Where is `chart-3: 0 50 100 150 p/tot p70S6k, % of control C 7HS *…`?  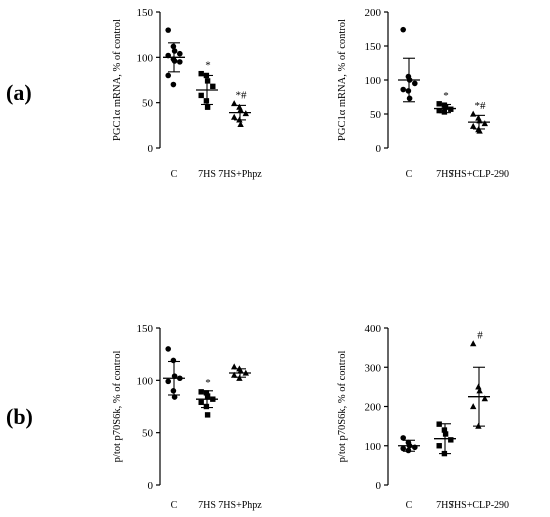
chart-3: 0 50 100 150 p/tot p70S6k, % of control C 7HS *… is located at coordinates (187, 417).